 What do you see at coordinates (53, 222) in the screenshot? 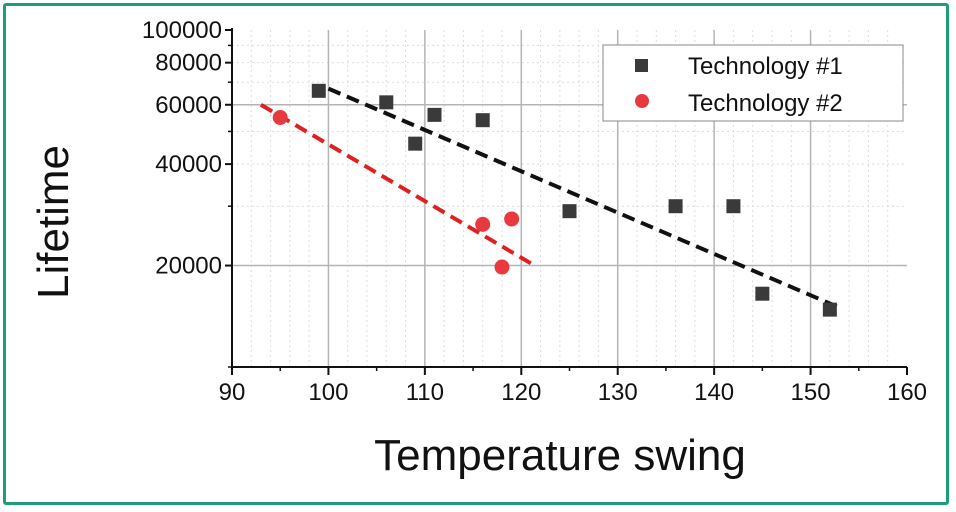
I see `y-axis-title: Lifetime` at bounding box center [53, 222].